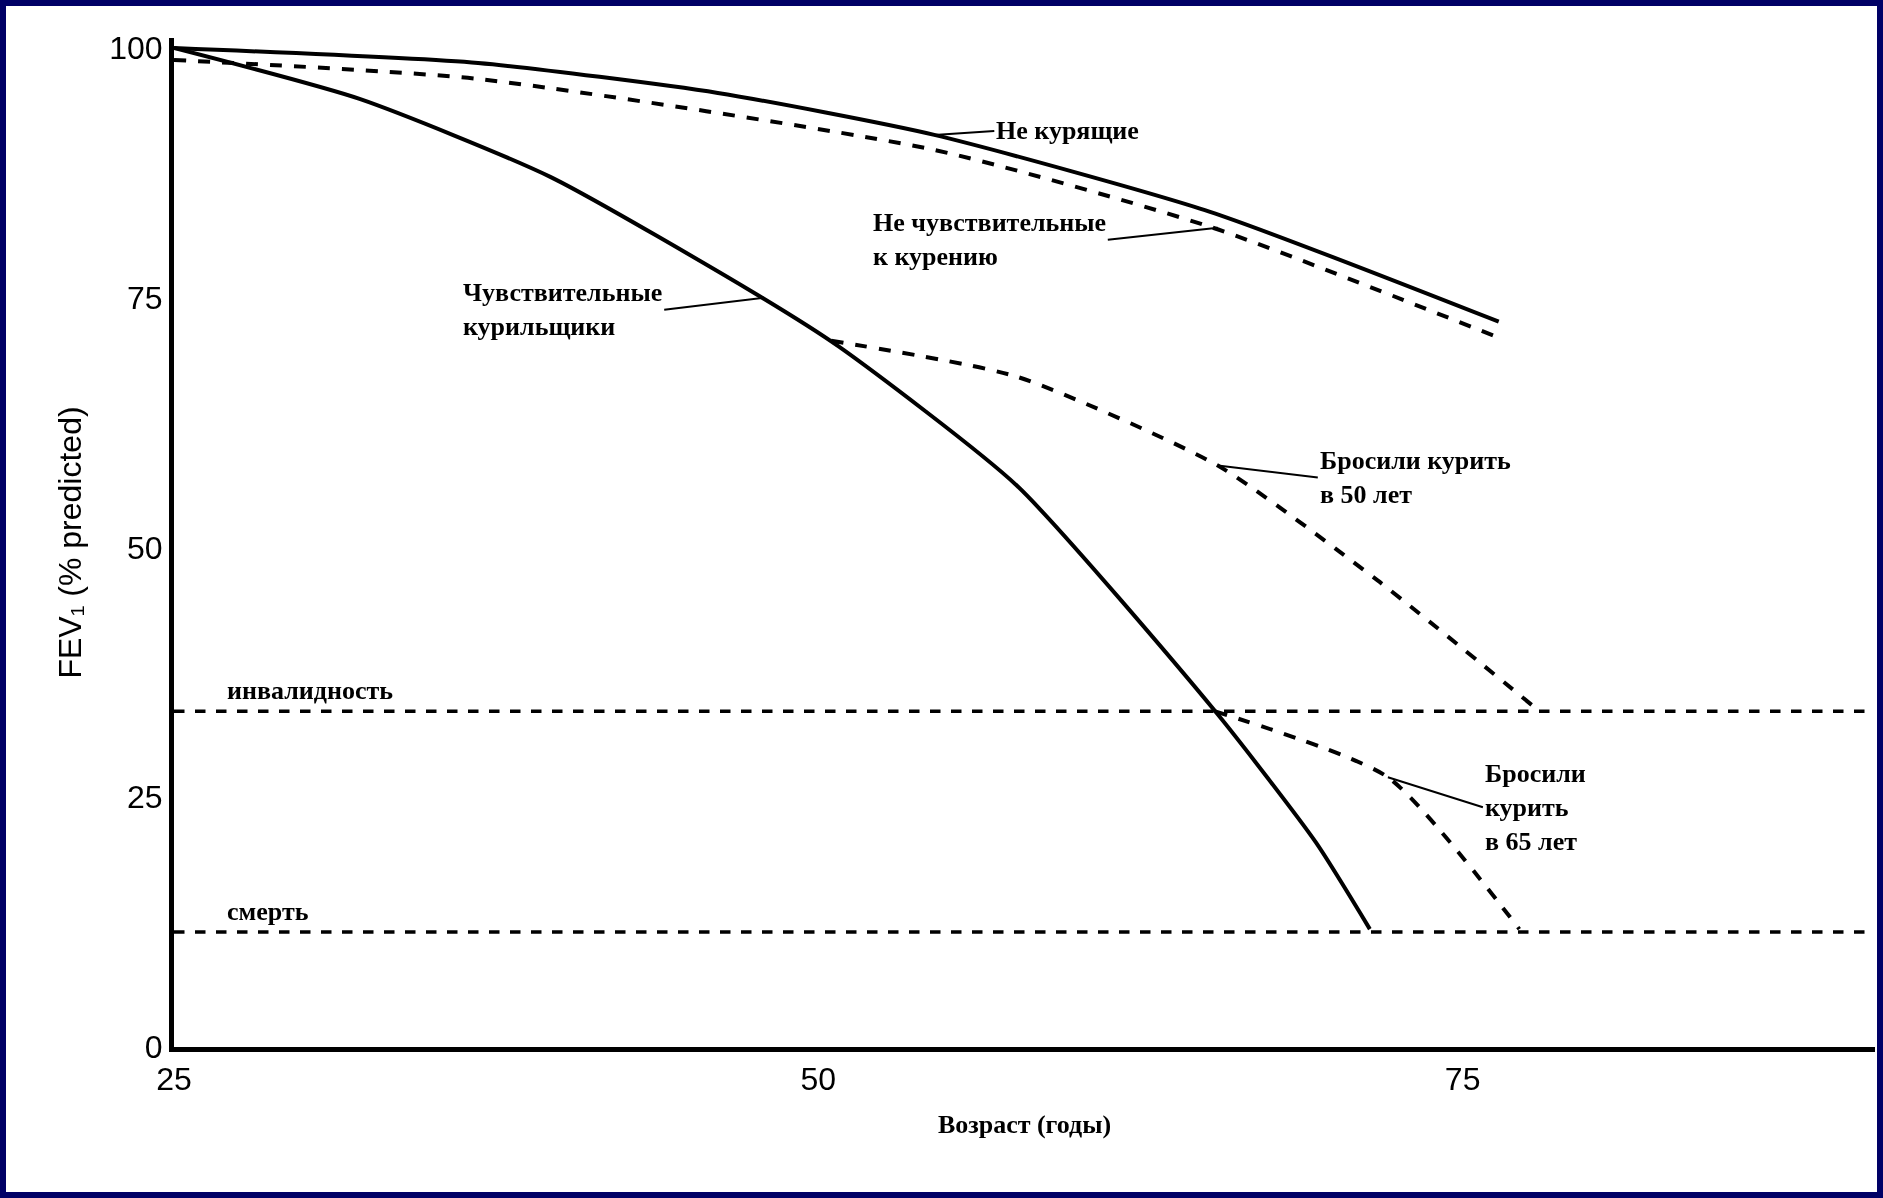  I want to click on y-tick-label: 75, so click(145, 297).